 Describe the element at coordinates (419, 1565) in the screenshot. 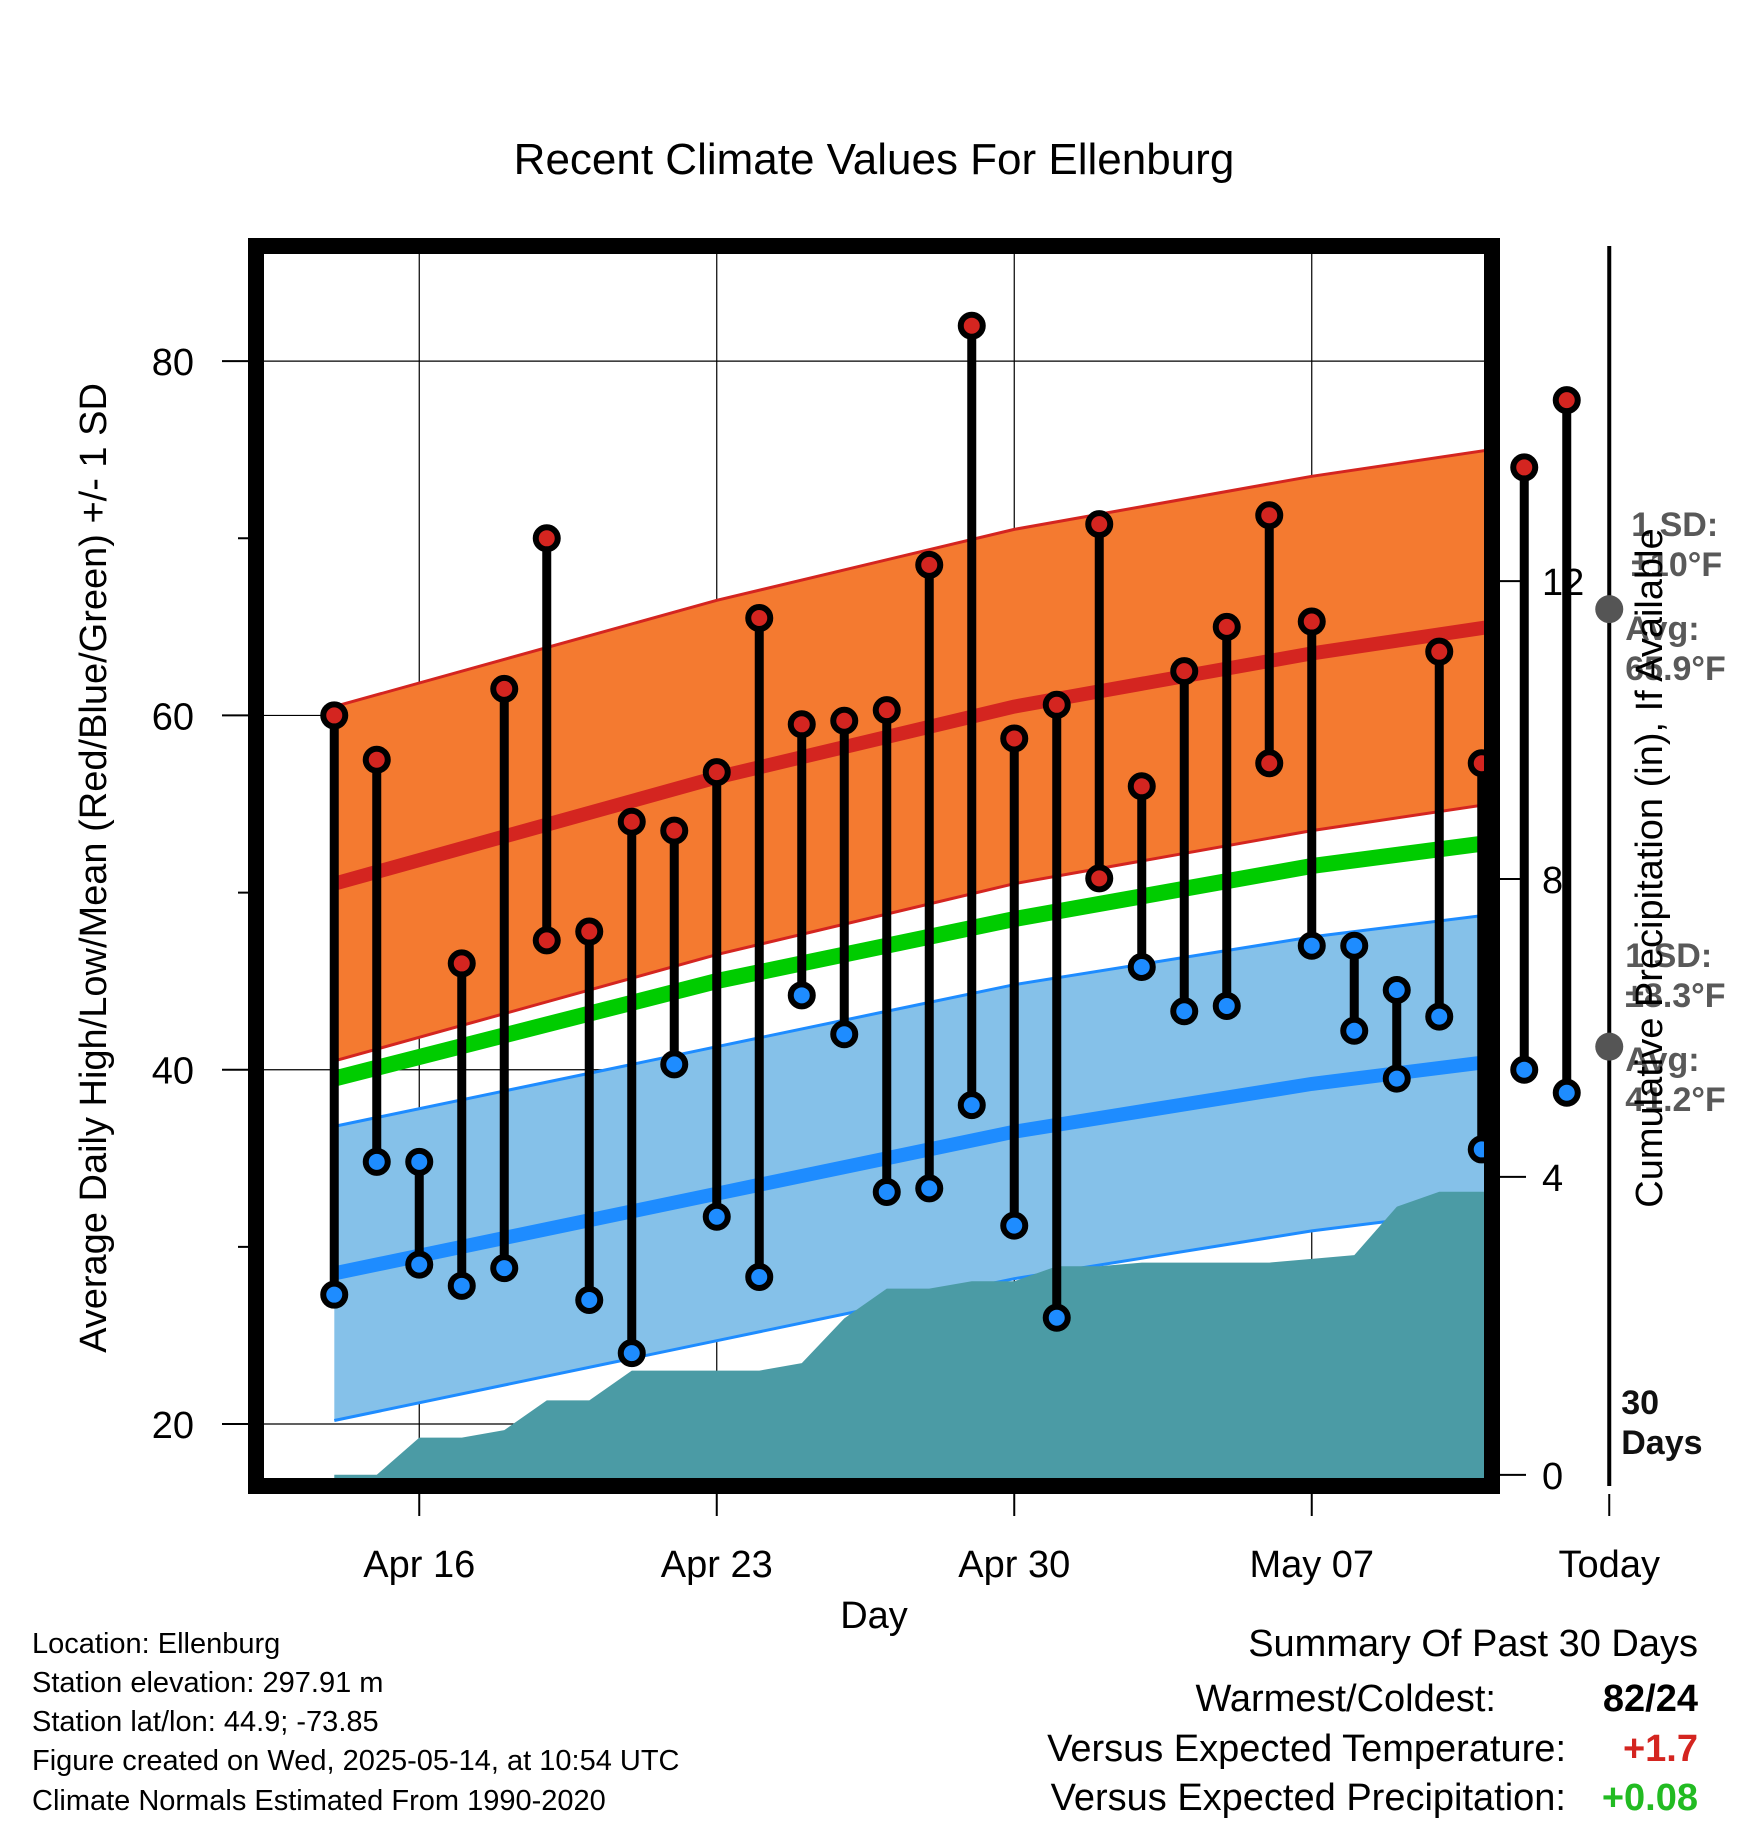

I see `x-tick-label: Apr 16` at that location.